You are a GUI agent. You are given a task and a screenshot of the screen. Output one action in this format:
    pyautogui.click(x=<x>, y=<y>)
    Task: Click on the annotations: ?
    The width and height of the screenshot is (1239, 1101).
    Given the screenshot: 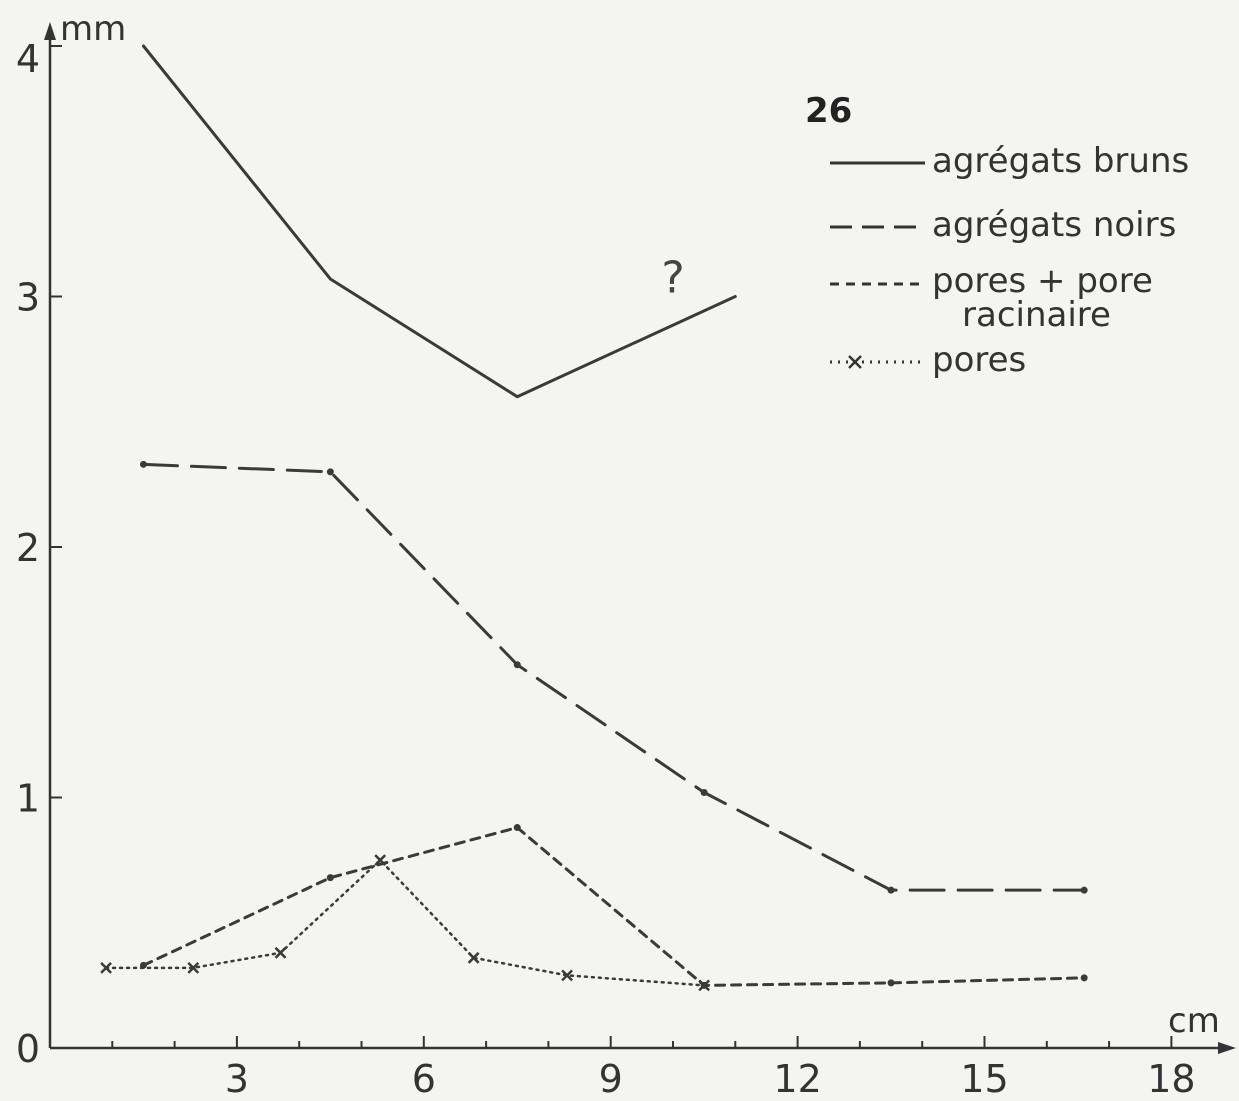 What is the action you would take?
    pyautogui.click(x=672, y=278)
    